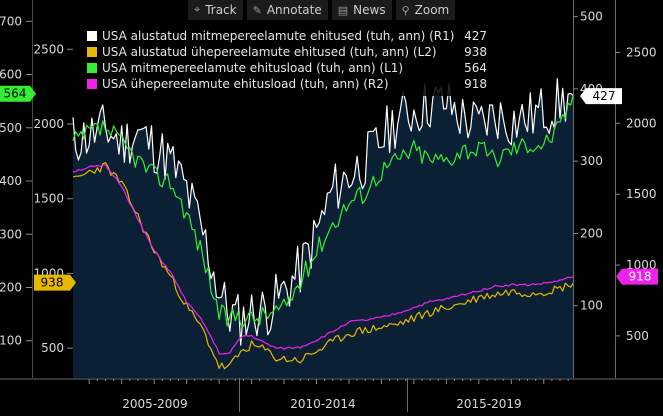 This screenshot has width=663, height=416. What do you see at coordinates (197, 9) in the screenshot?
I see `crosshair-icon: ⌖` at bounding box center [197, 9].